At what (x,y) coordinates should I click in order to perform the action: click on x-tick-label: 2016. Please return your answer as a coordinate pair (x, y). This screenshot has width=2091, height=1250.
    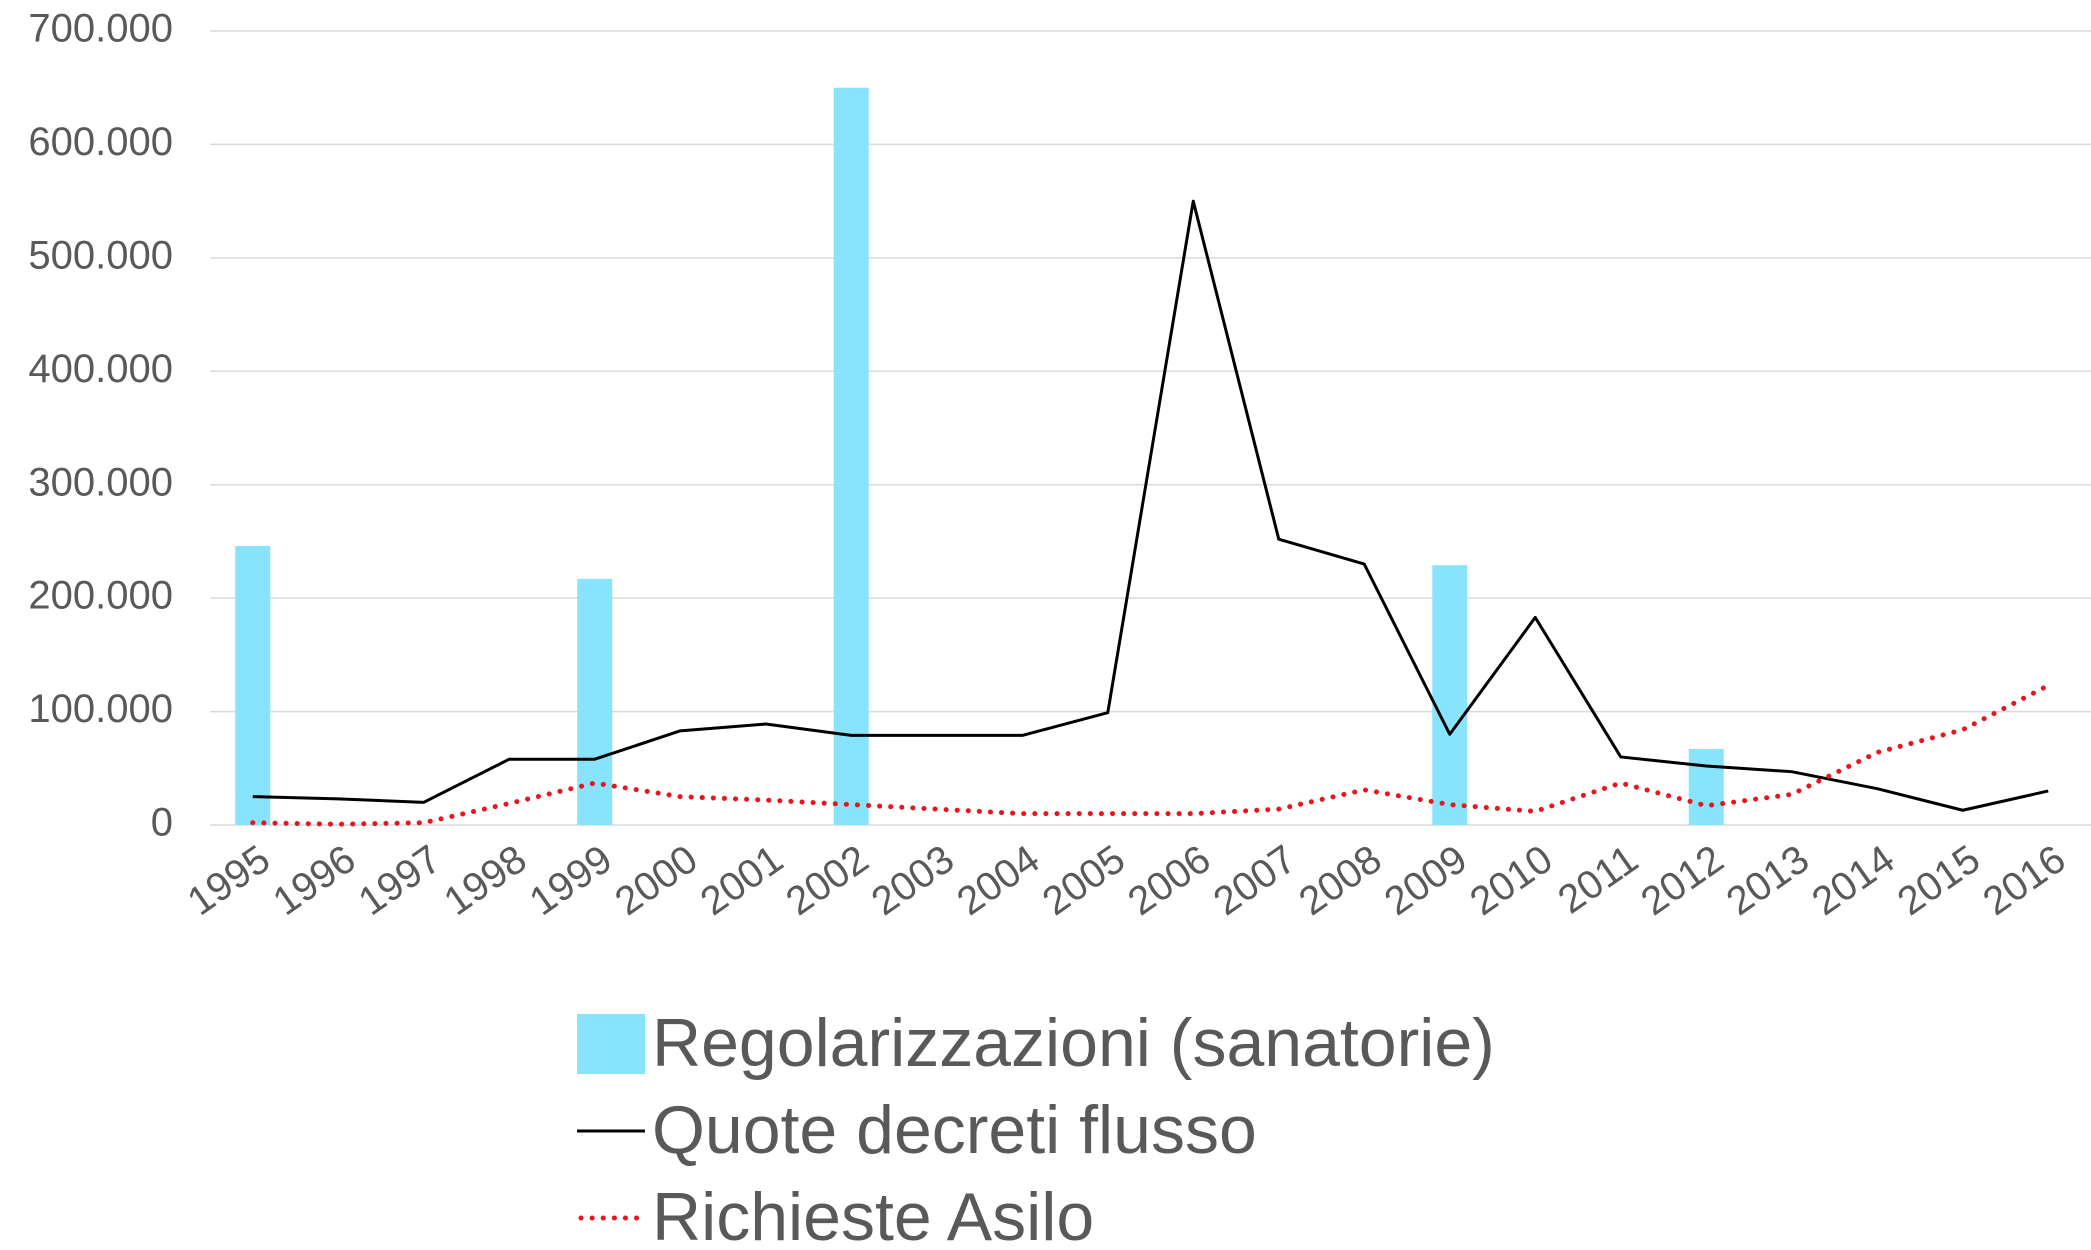
    Looking at the image, I should click on (2024, 880).